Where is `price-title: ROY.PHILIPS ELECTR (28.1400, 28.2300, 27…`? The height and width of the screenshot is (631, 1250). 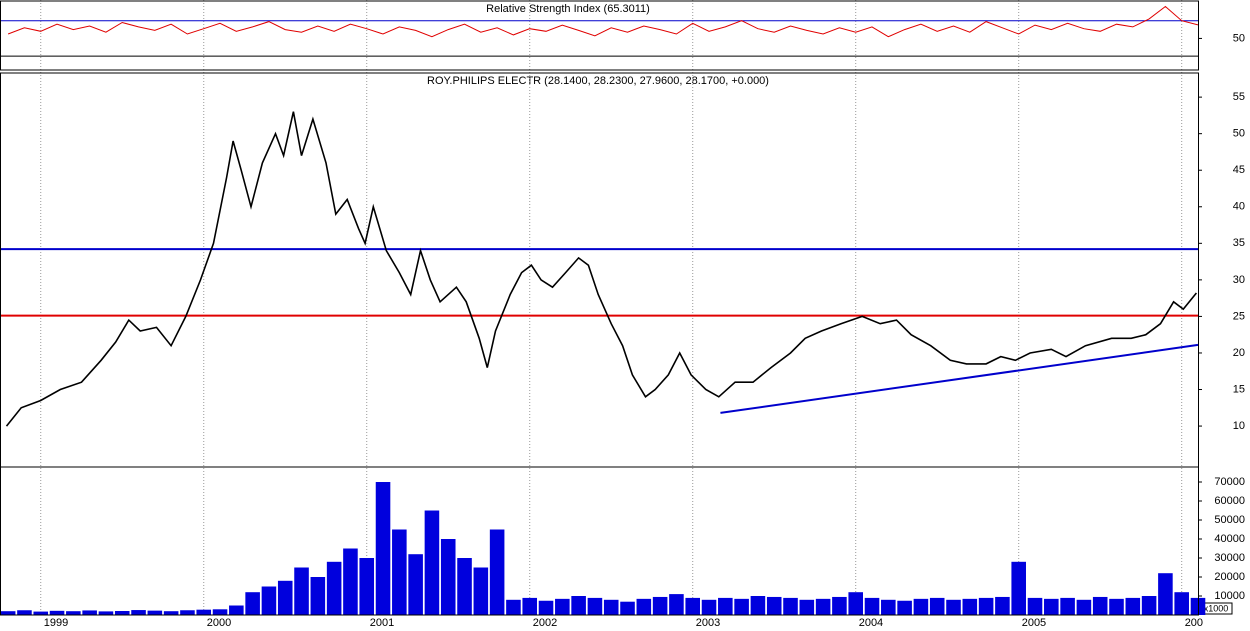 price-title: ROY.PHILIPS ELECTR (28.1400, 28.2300, 27… is located at coordinates (598, 81).